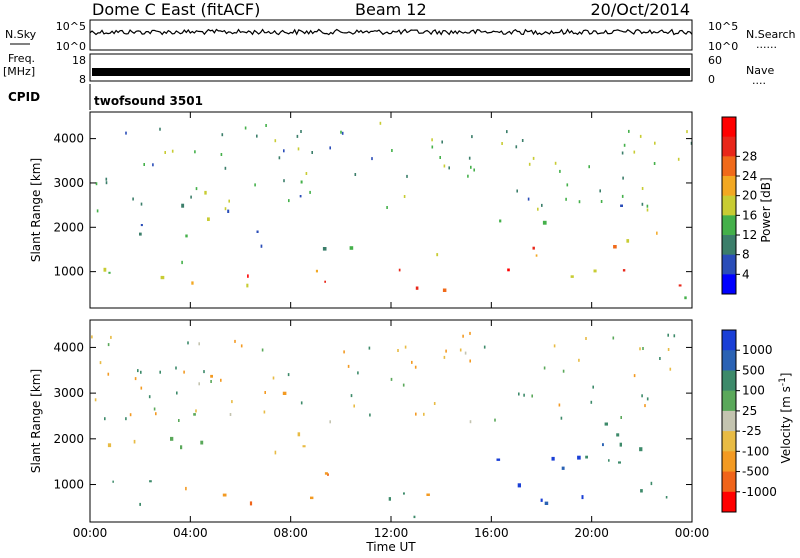 The width and height of the screenshot is (800, 558). What do you see at coordinates (290, 533) in the screenshot?
I see `x-tick-label: 08:00` at bounding box center [290, 533].